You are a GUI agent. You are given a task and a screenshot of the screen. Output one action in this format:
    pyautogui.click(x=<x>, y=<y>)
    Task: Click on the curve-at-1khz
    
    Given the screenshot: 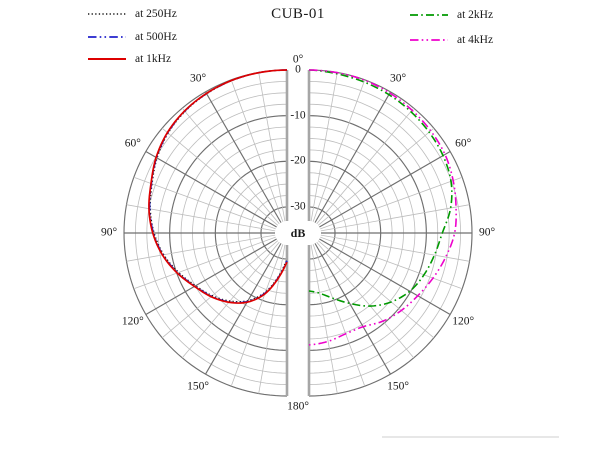 What is the action you would take?
    pyautogui.click(x=218, y=186)
    